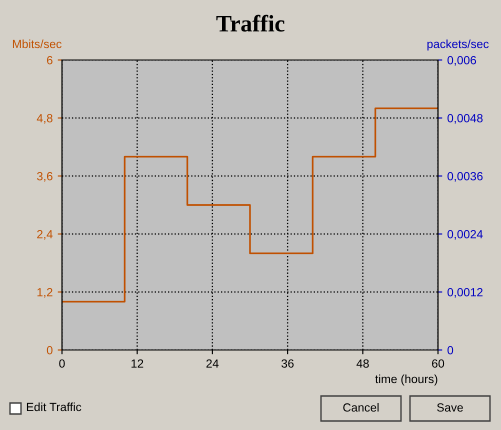 This screenshot has width=501, height=430. What do you see at coordinates (45, 235) in the screenshot?
I see `y-tick-label: 2,4` at bounding box center [45, 235].